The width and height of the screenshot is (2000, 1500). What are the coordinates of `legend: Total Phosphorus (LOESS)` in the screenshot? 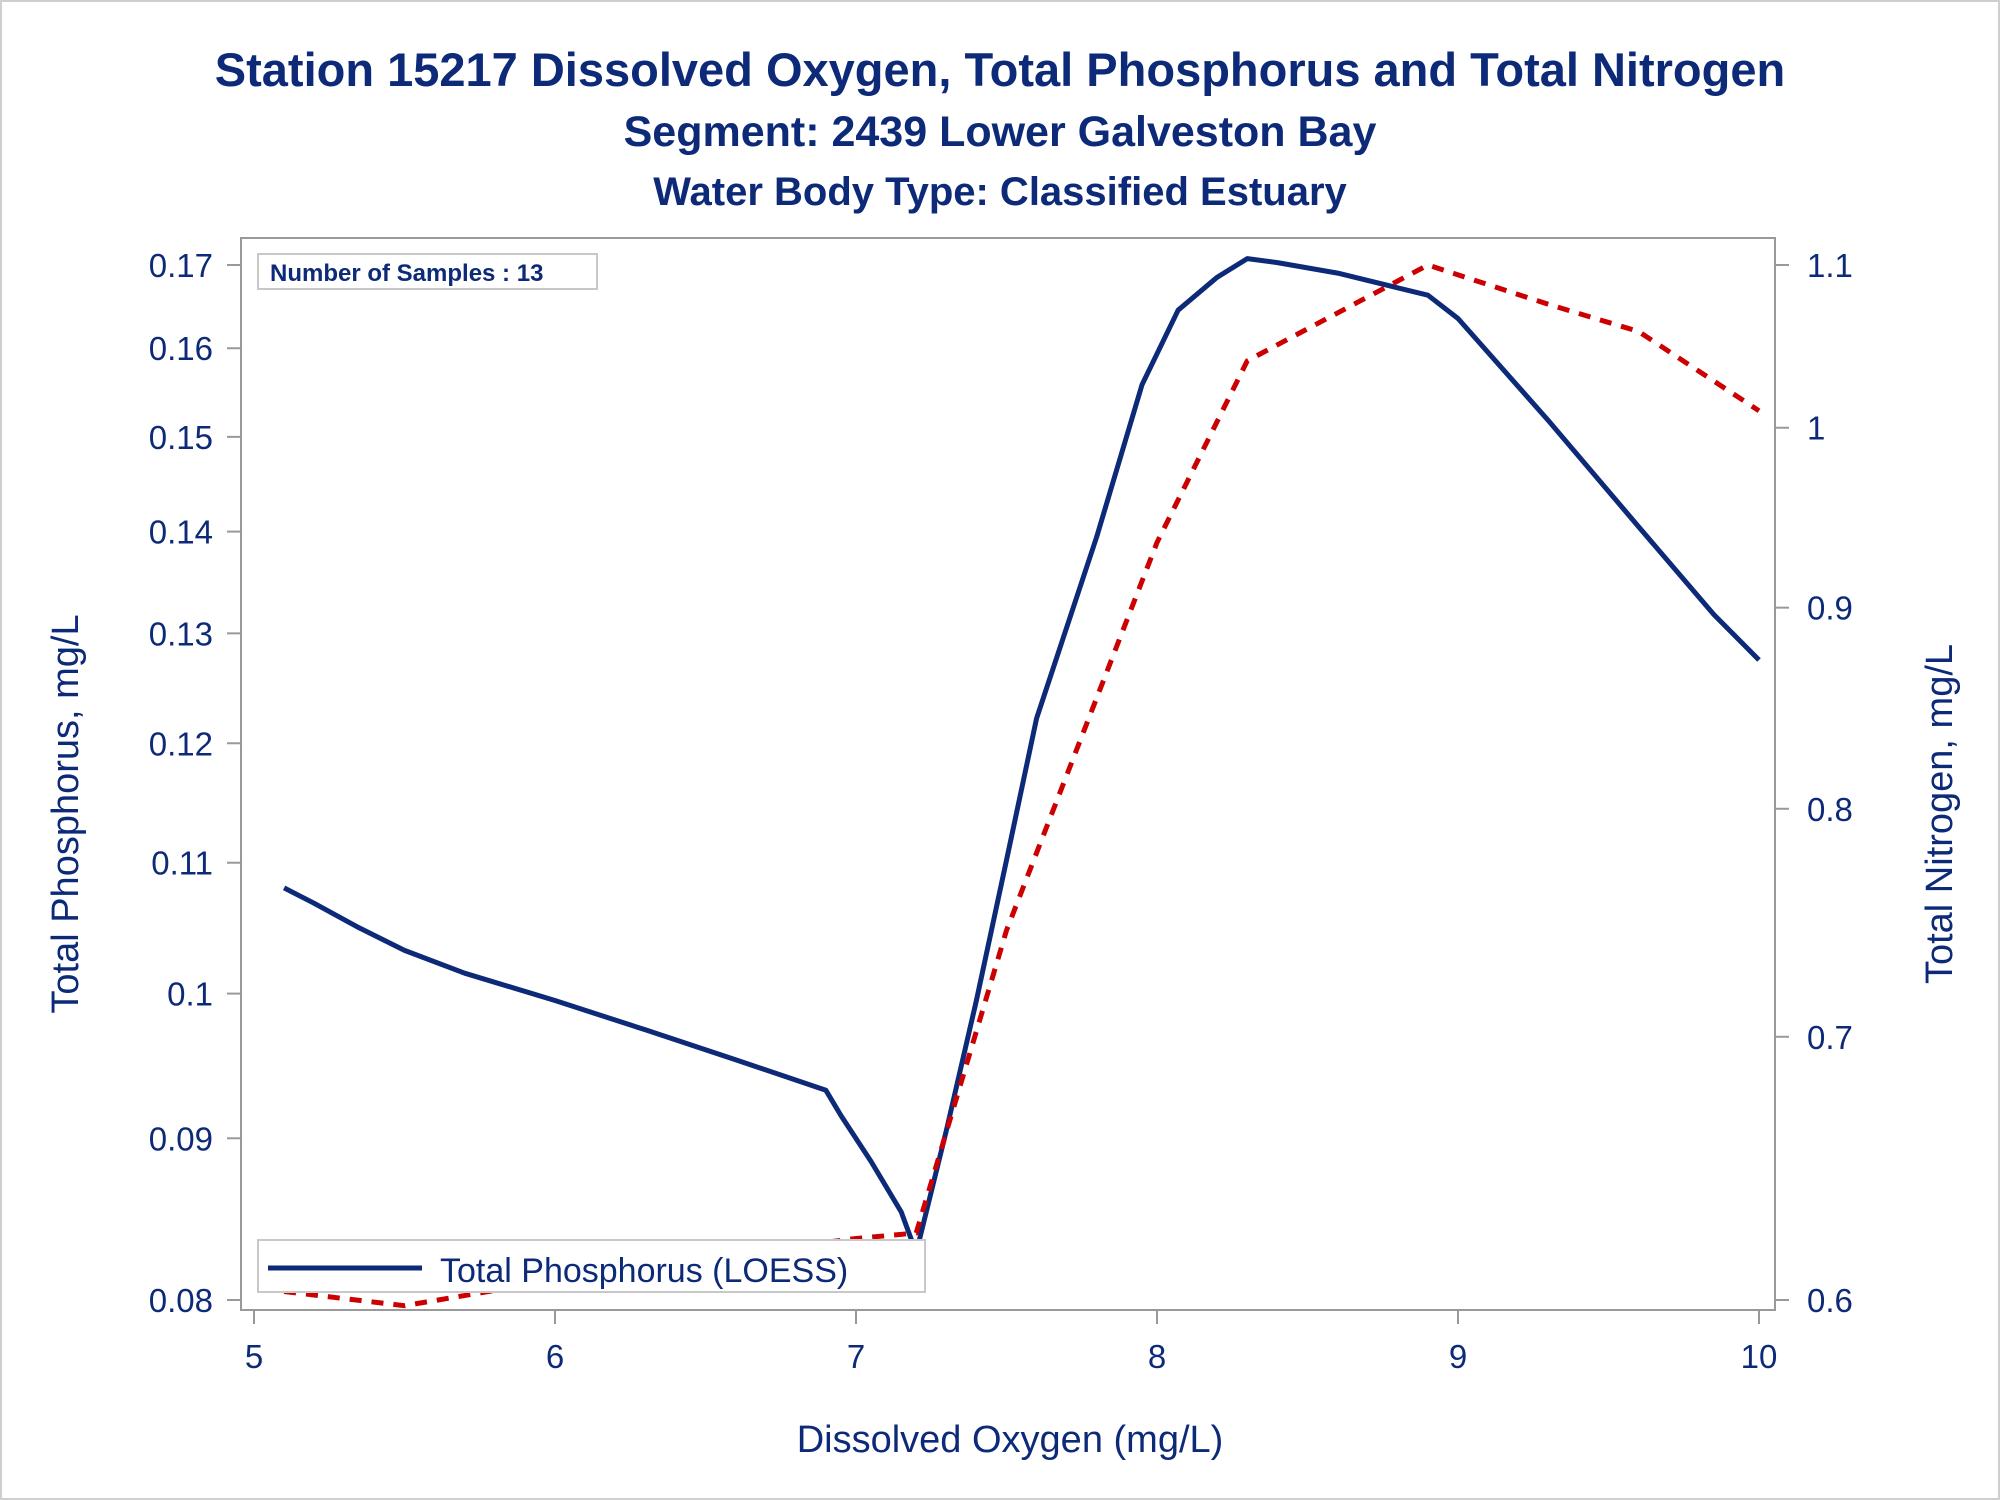 It's located at (591, 1266).